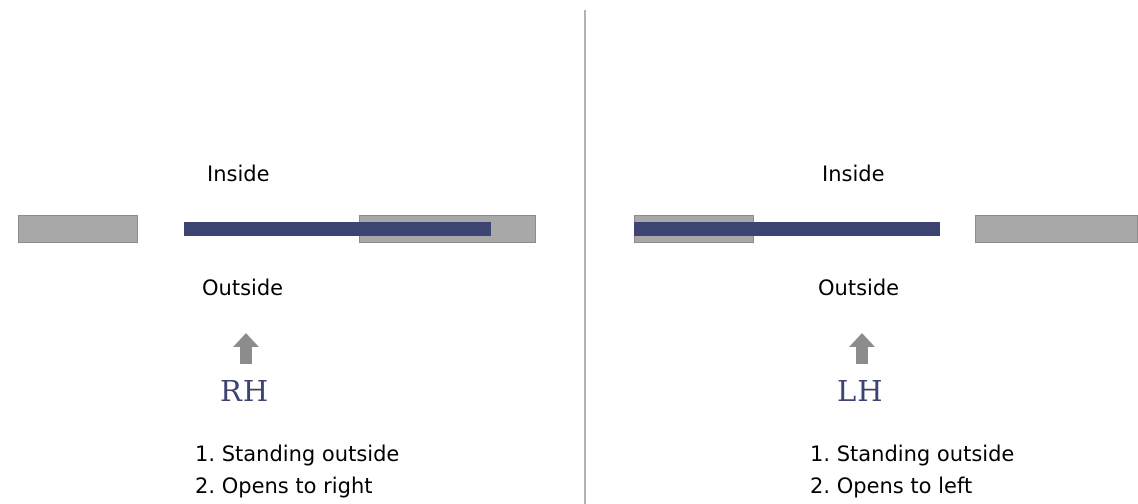  What do you see at coordinates (297, 470) in the screenshot?
I see `steps-list: 1. Standing outside 2. Opens to right` at bounding box center [297, 470].